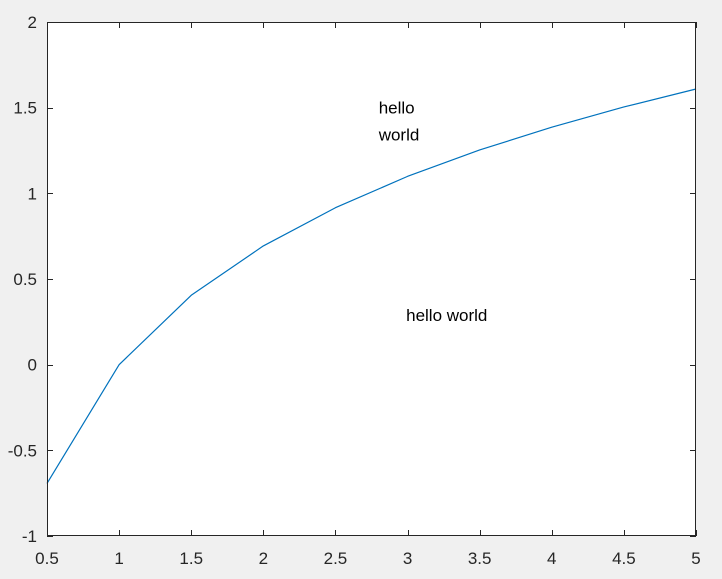 This screenshot has width=722, height=579. What do you see at coordinates (32, 365) in the screenshot?
I see `y-tick-label: 0` at bounding box center [32, 365].